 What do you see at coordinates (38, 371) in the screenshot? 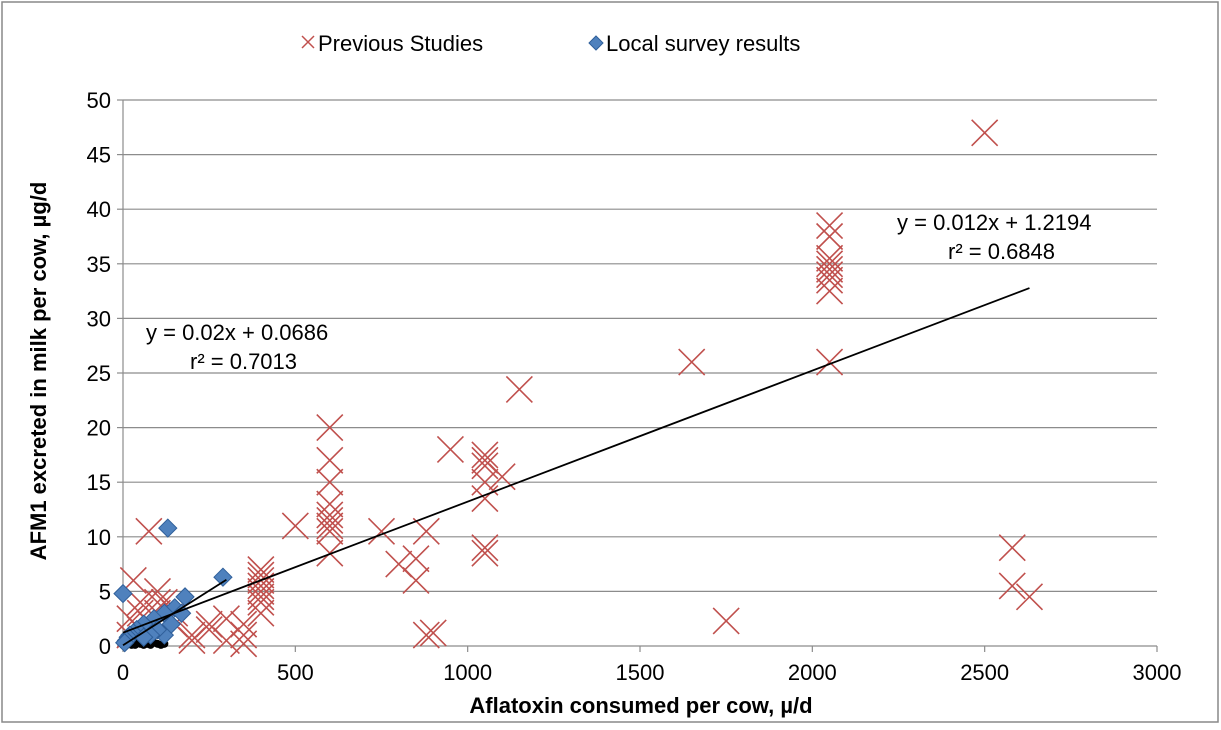
I see `y-axis-title: AFM1 excreted in milk per cow, µg/d` at bounding box center [38, 371].